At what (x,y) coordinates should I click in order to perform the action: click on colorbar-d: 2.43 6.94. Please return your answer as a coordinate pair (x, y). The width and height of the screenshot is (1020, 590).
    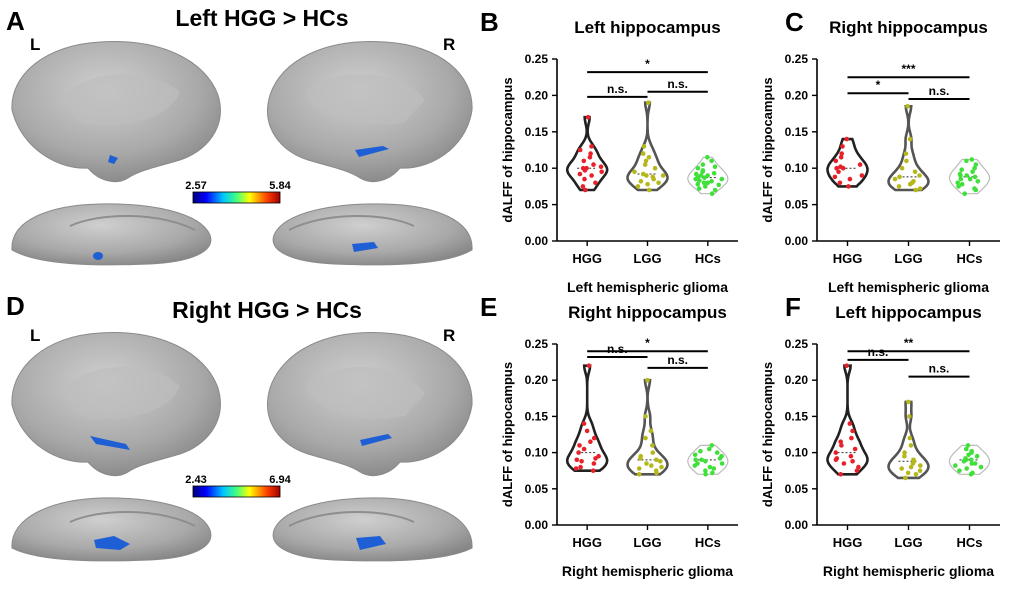
    Looking at the image, I should click on (238, 486).